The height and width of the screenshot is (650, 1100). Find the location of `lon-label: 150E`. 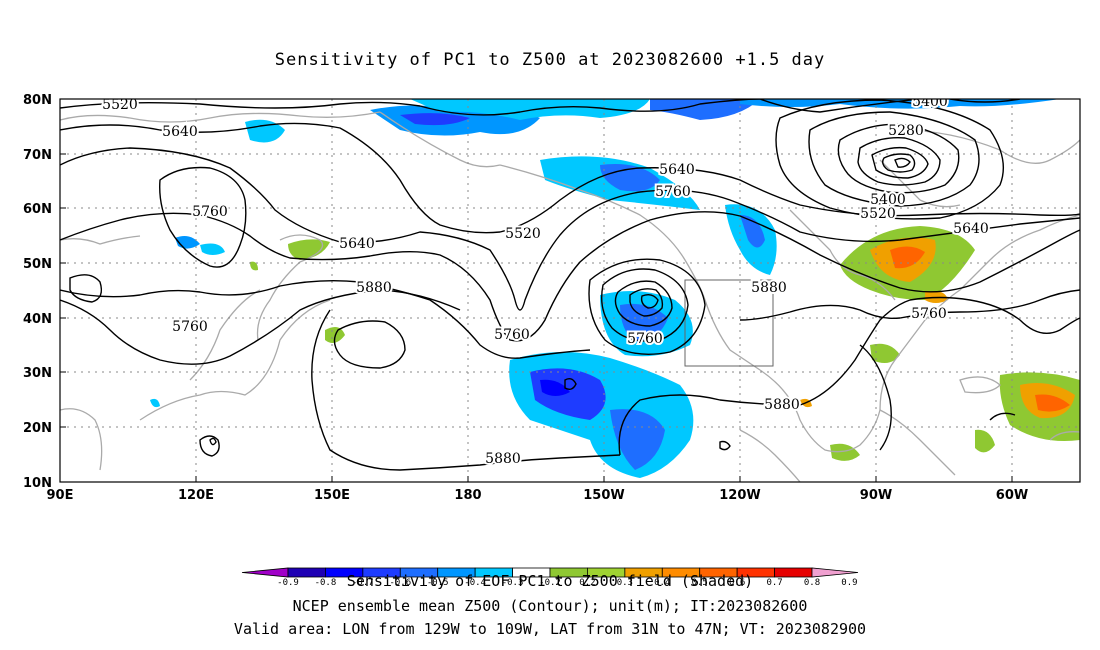

lon-label: 150E is located at coordinates (332, 495).